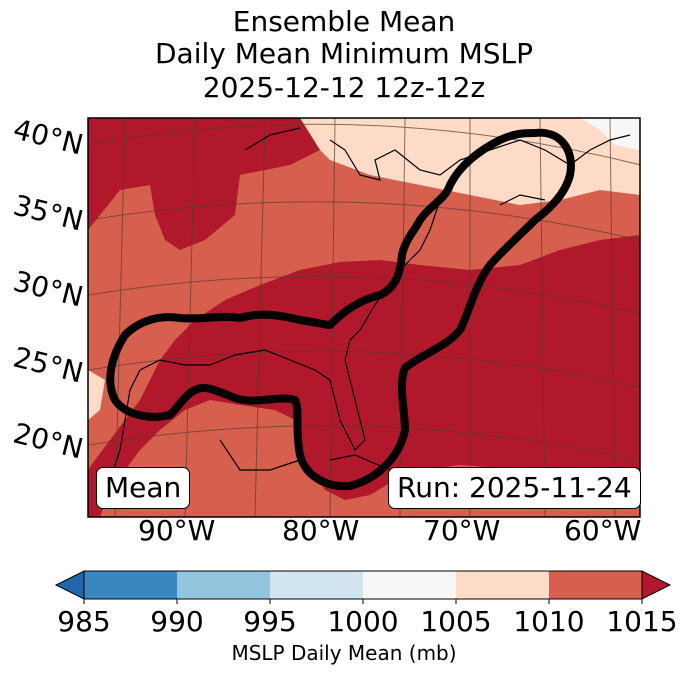 The height and width of the screenshot is (674, 688). What do you see at coordinates (343, 53) in the screenshot?
I see `title-line-2: Daily Mean Minimum MSLP` at bounding box center [343, 53].